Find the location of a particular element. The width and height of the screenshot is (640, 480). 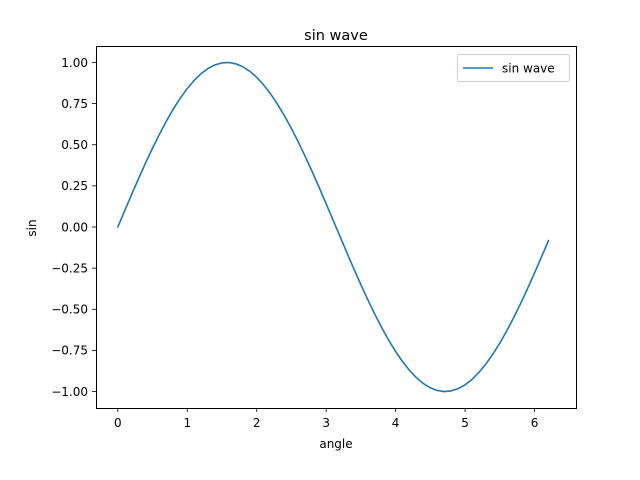

x-tick-label: 1 is located at coordinates (187, 423).